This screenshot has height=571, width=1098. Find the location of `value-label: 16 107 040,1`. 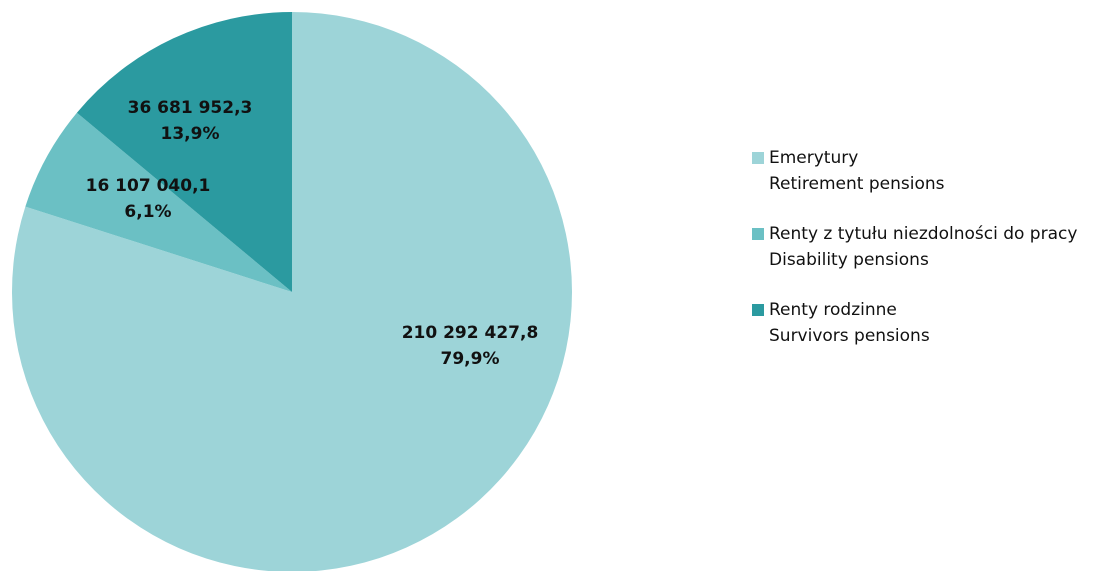

value-label: 16 107 040,1 is located at coordinates (148, 186).